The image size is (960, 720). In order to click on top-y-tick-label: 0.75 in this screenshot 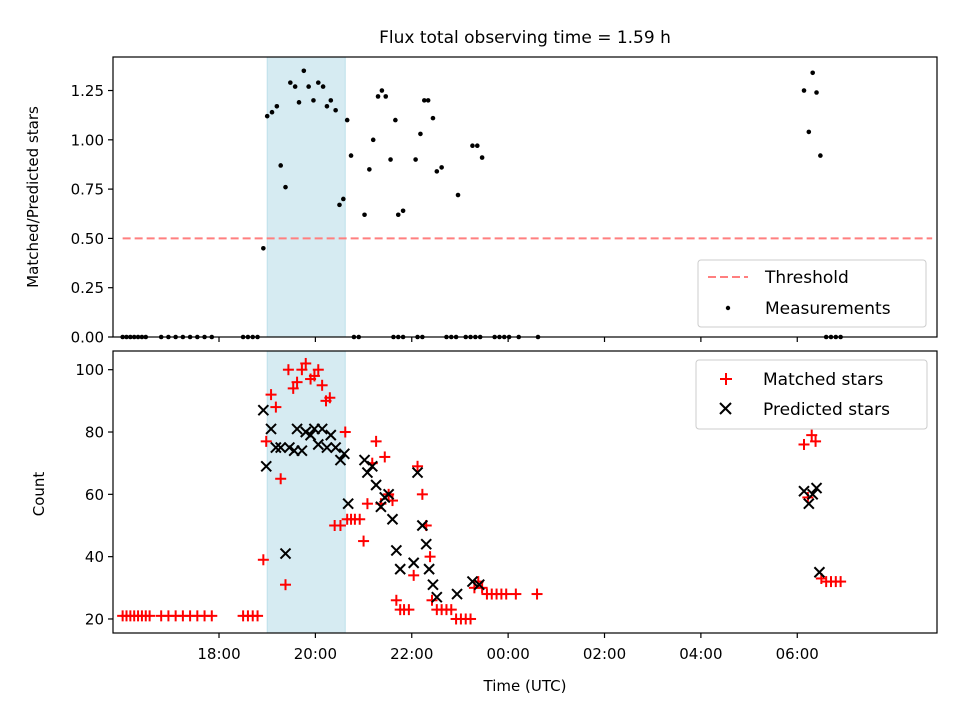, I will do `click(87, 190)`.